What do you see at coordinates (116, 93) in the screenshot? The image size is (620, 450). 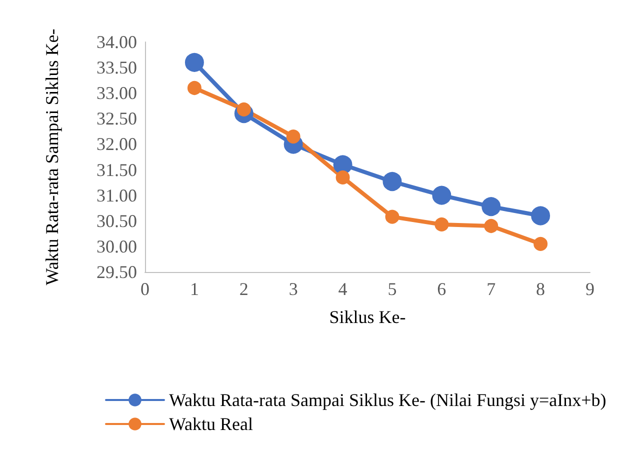 I see `y-tick-label: 33.00` at bounding box center [116, 93].